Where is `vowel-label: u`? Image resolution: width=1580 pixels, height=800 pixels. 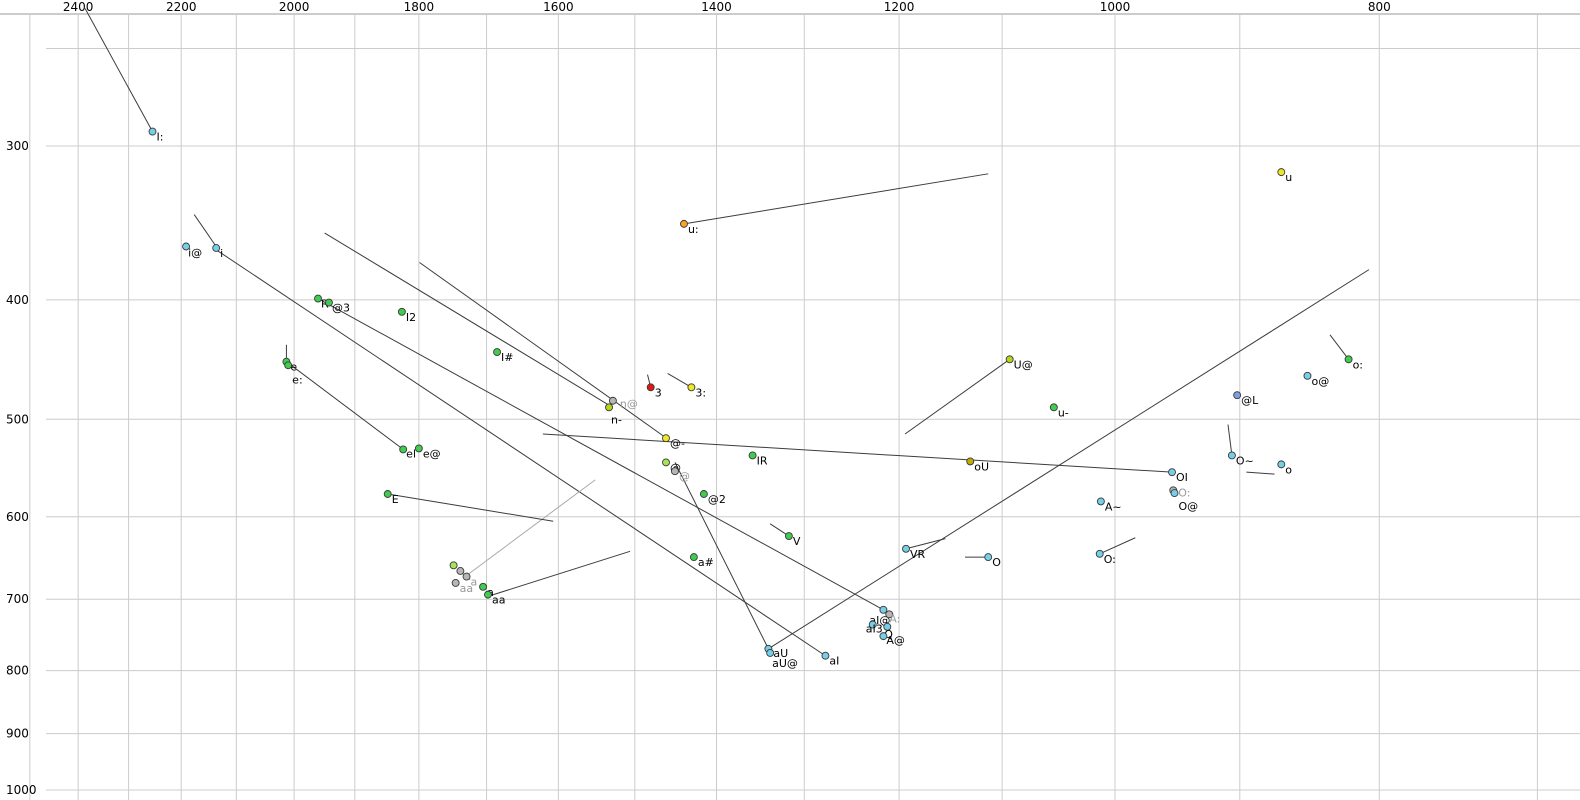 vowel-label: u is located at coordinates (1288, 177).